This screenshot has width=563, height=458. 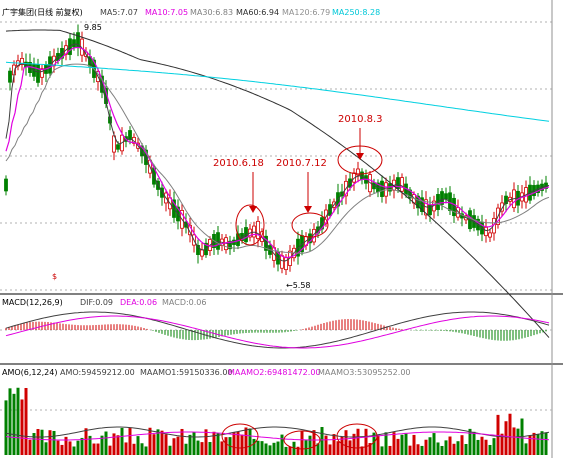 I want to click on amo-circle-august, so click(x=357, y=436).